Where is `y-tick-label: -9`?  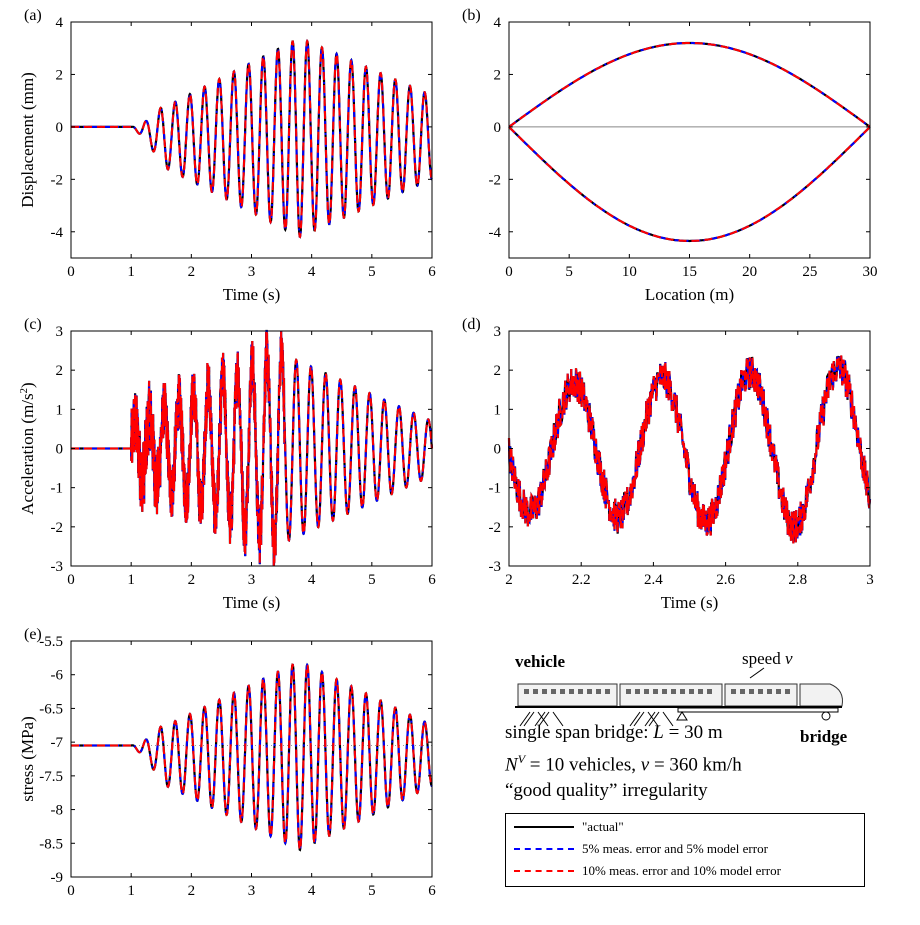
y-tick-label: -9 is located at coordinates (57, 878).